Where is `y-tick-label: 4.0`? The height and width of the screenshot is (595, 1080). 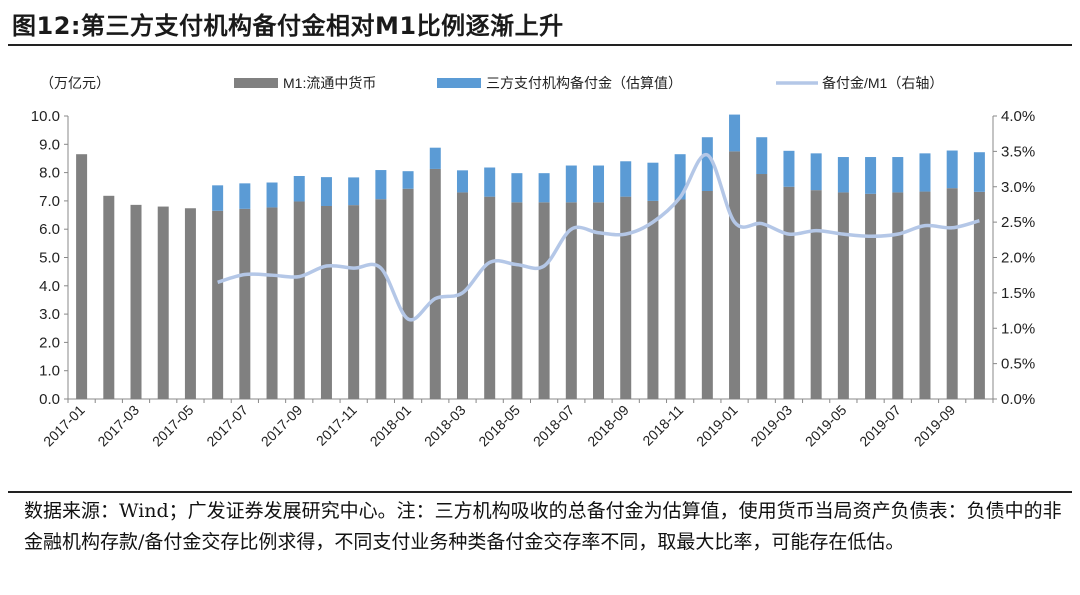
y-tick-label: 4.0 is located at coordinates (49, 286).